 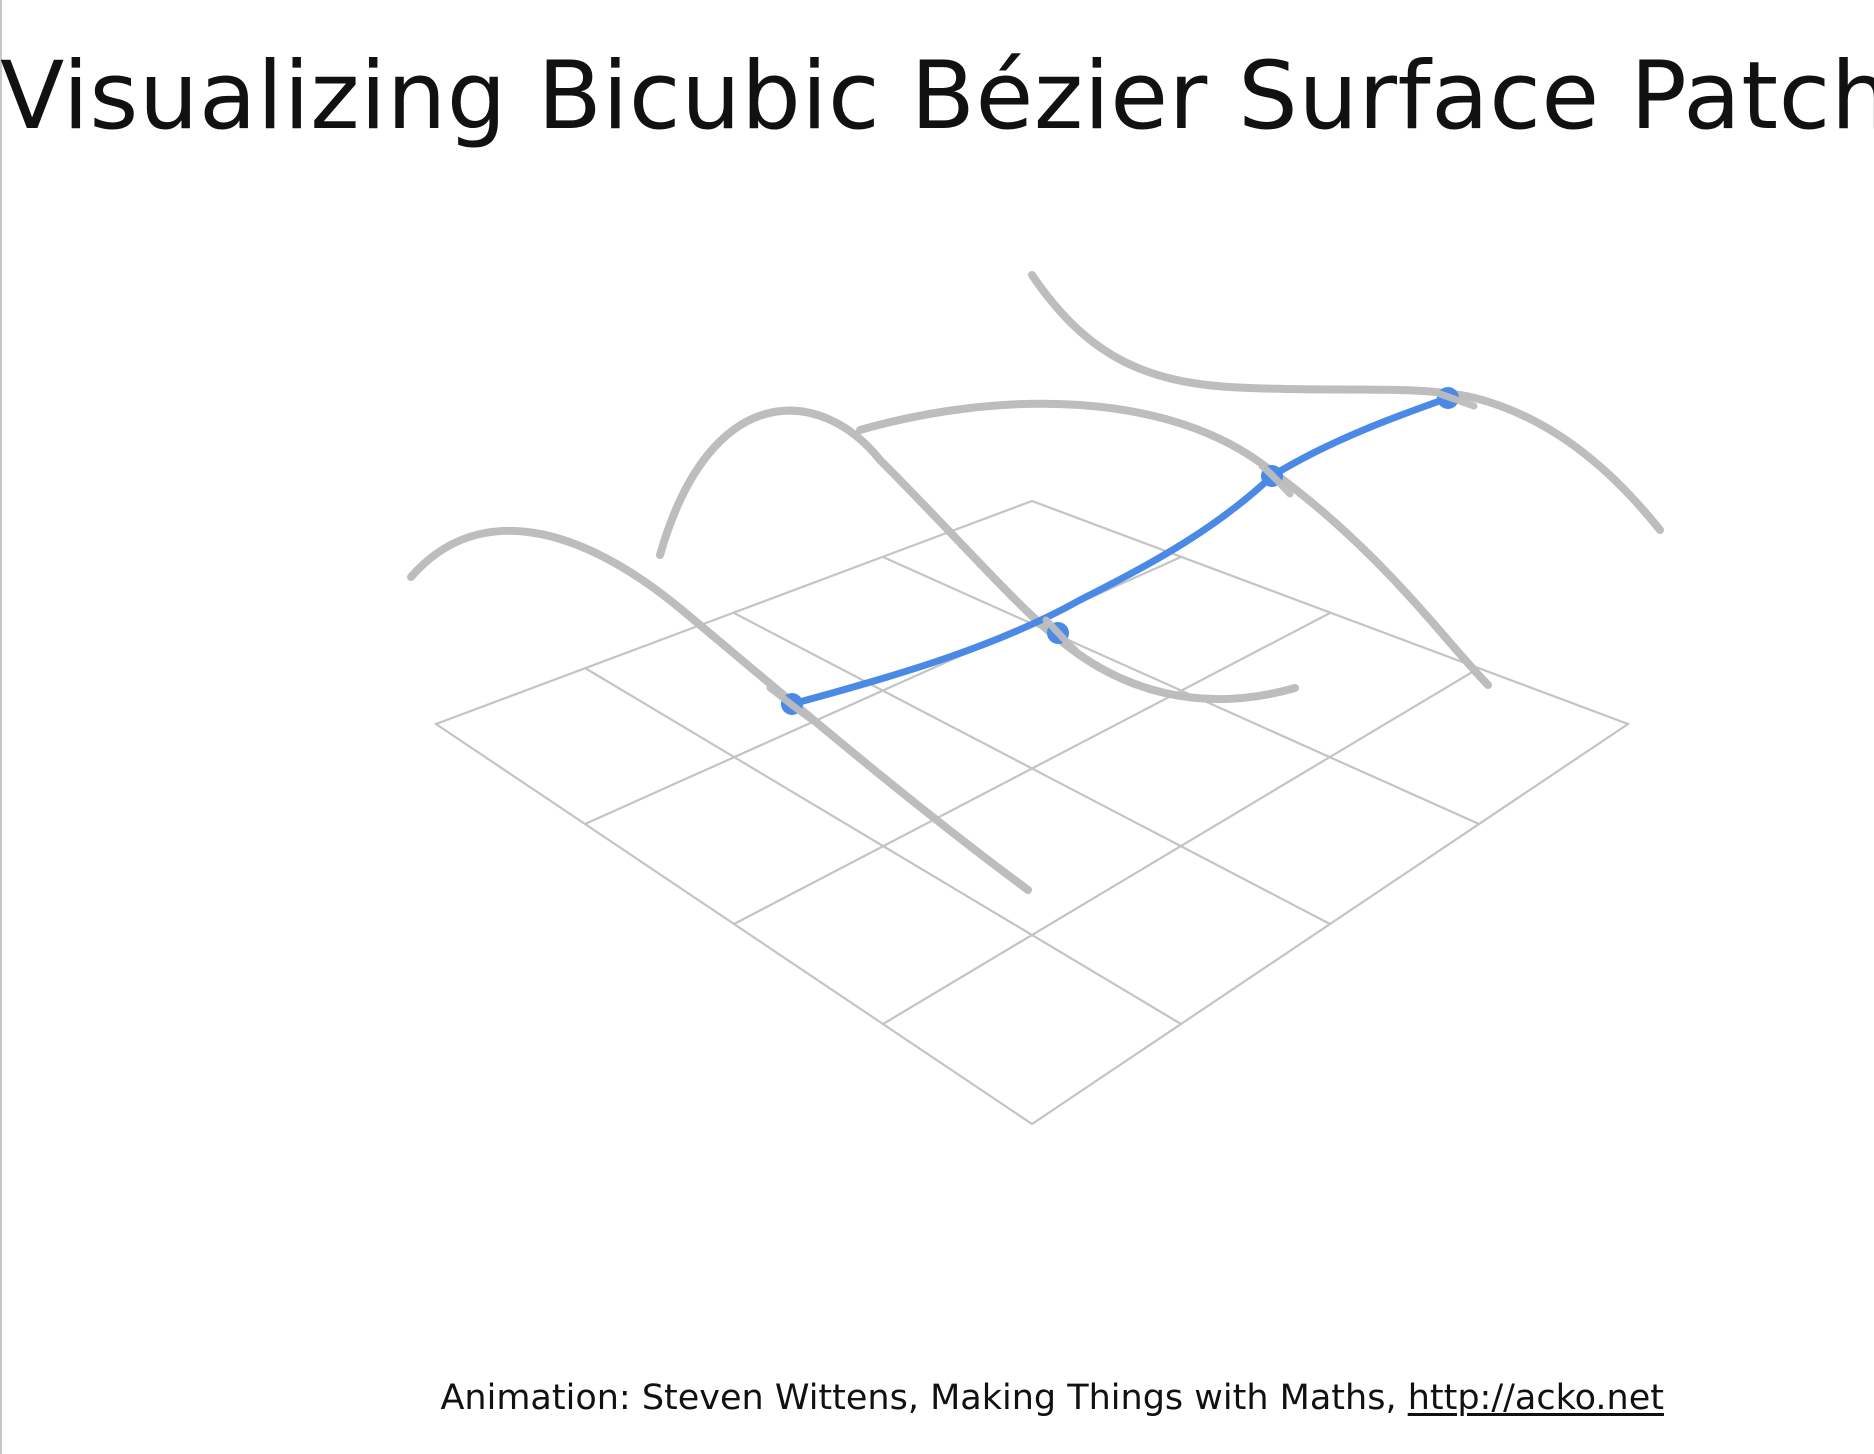 I want to click on highlight-curve, so click(x=1120, y=551).